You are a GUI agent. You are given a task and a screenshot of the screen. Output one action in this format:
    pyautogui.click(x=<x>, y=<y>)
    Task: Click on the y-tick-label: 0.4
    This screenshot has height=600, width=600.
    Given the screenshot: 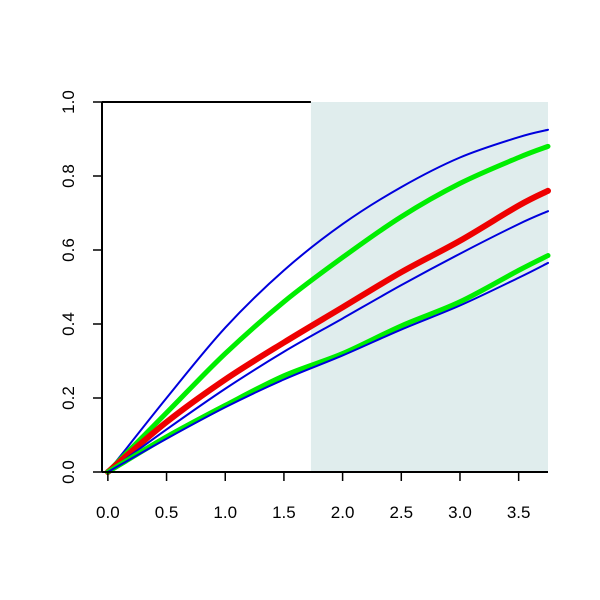 What is the action you would take?
    pyautogui.click(x=68, y=324)
    